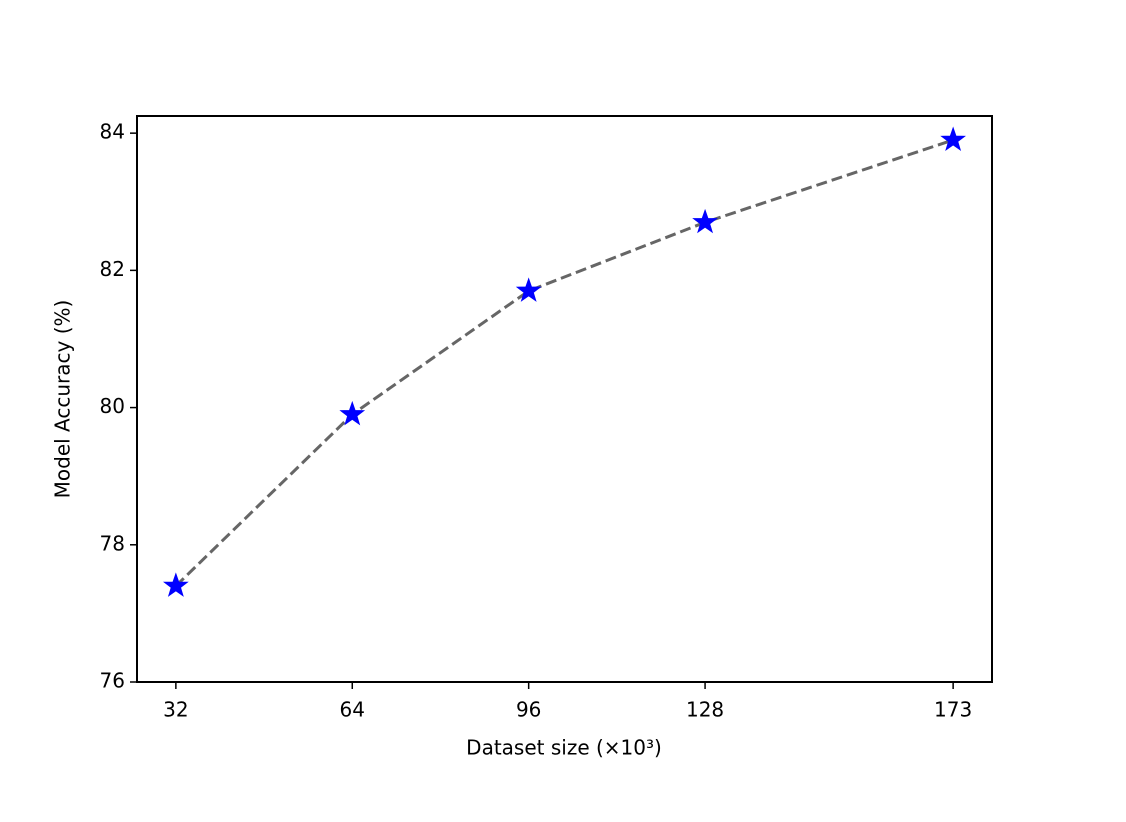 This screenshot has width=1126, height=822. What do you see at coordinates (112, 132) in the screenshot?
I see `y-tick-label: 84` at bounding box center [112, 132].